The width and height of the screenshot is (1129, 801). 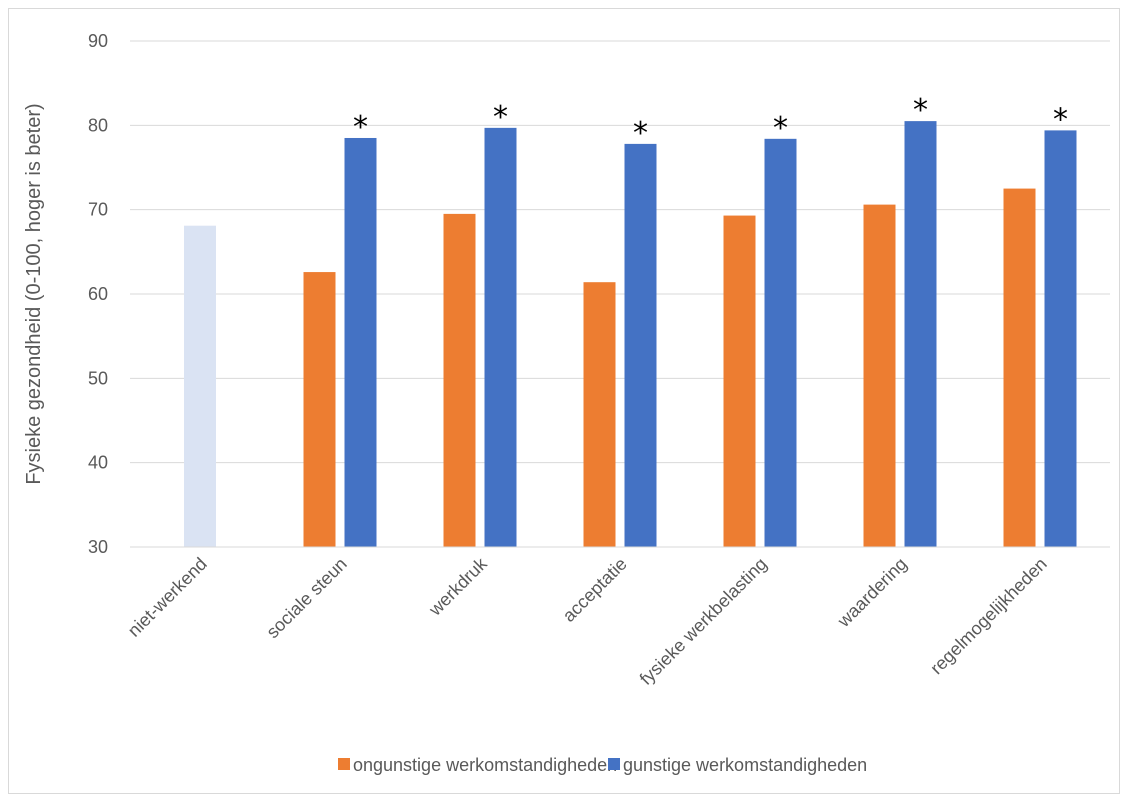 I want to click on significance-markers: * * * * * *, so click(x=710, y=122).